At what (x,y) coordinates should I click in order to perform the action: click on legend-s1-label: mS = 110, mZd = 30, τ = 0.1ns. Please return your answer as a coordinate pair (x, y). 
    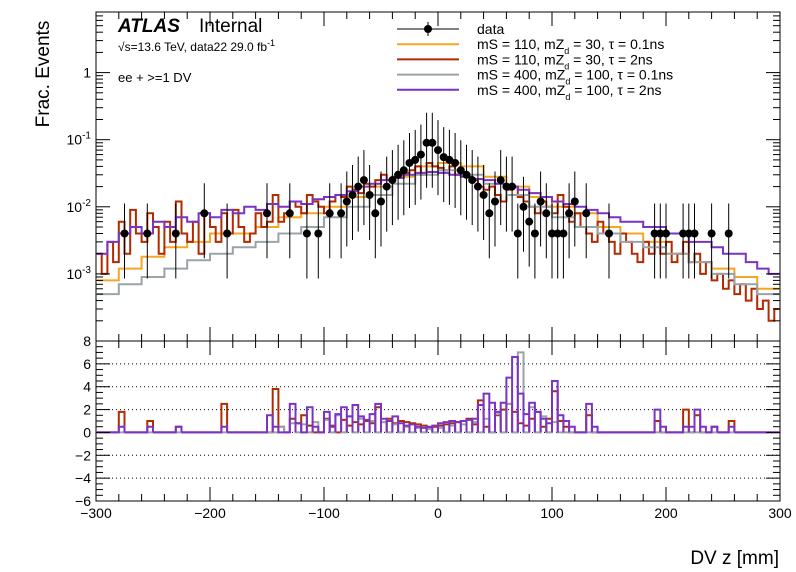
    Looking at the image, I should click on (570, 46).